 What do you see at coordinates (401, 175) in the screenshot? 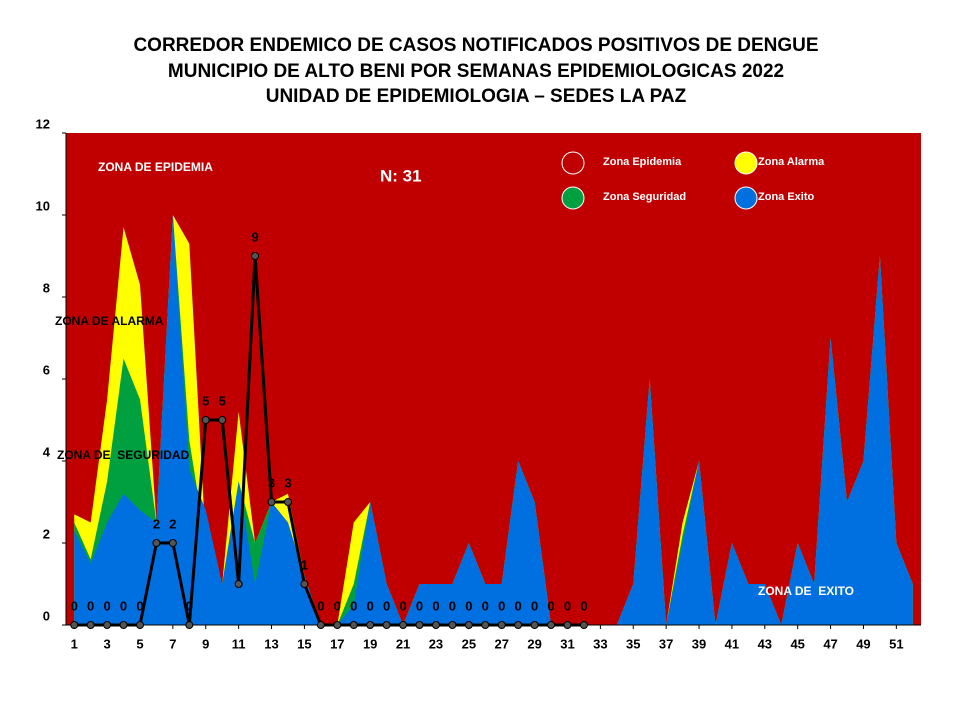
I see `annotation: N: 31` at bounding box center [401, 175].